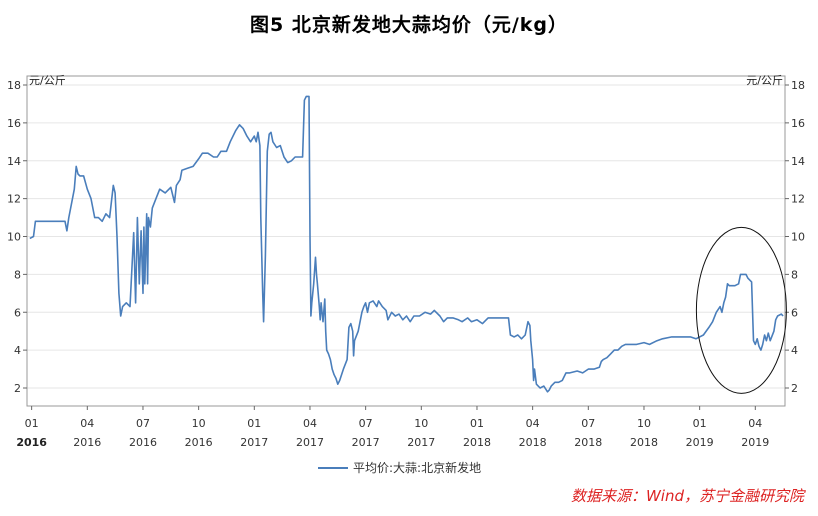 This screenshot has width=818, height=516. I want to click on legend-label: 平均价:大蒜:北京新发地, so click(417, 467).